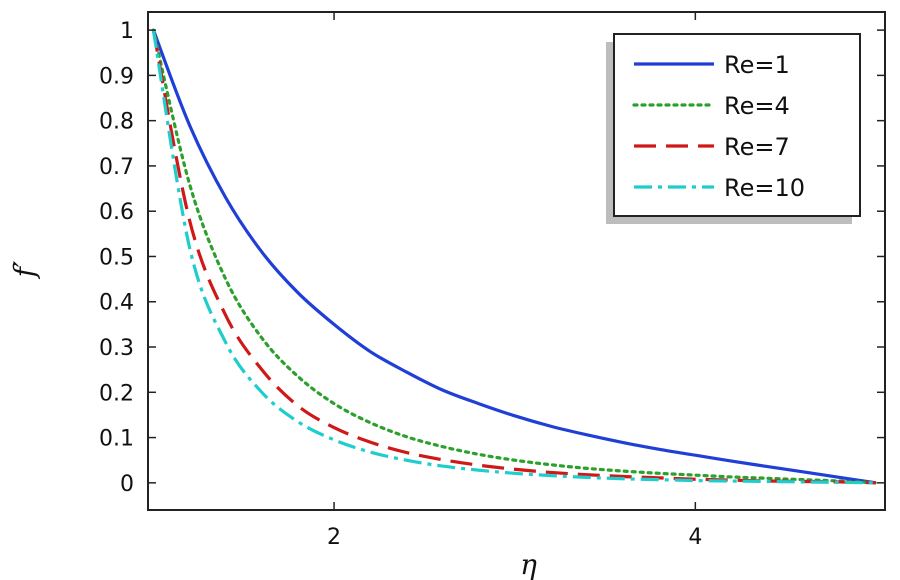  I want to click on x-tick-label: 2, so click(334, 537).